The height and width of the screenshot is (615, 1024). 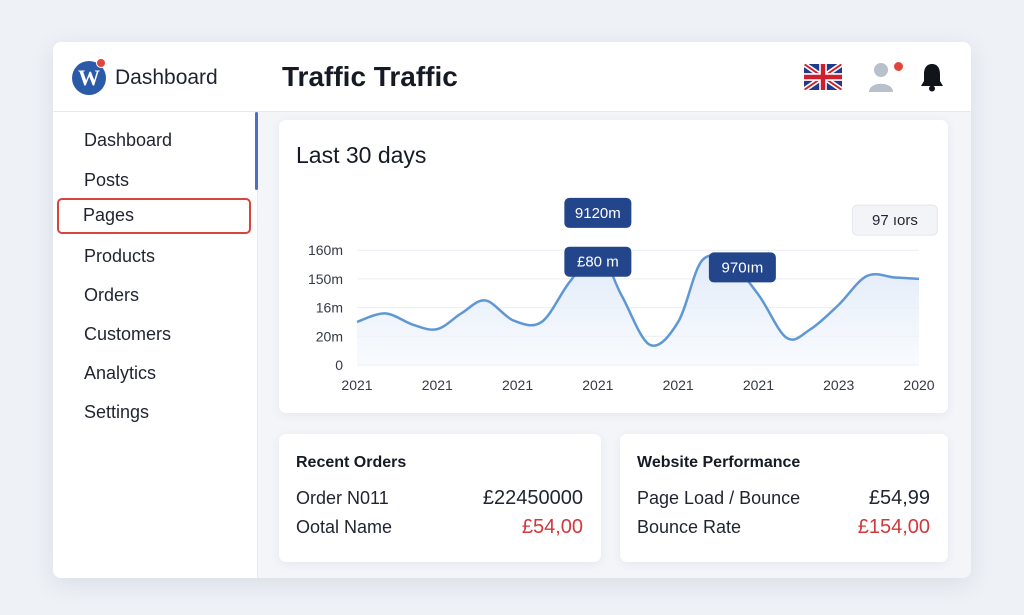 I want to click on y-tick-label: 160m, so click(x=325, y=250).